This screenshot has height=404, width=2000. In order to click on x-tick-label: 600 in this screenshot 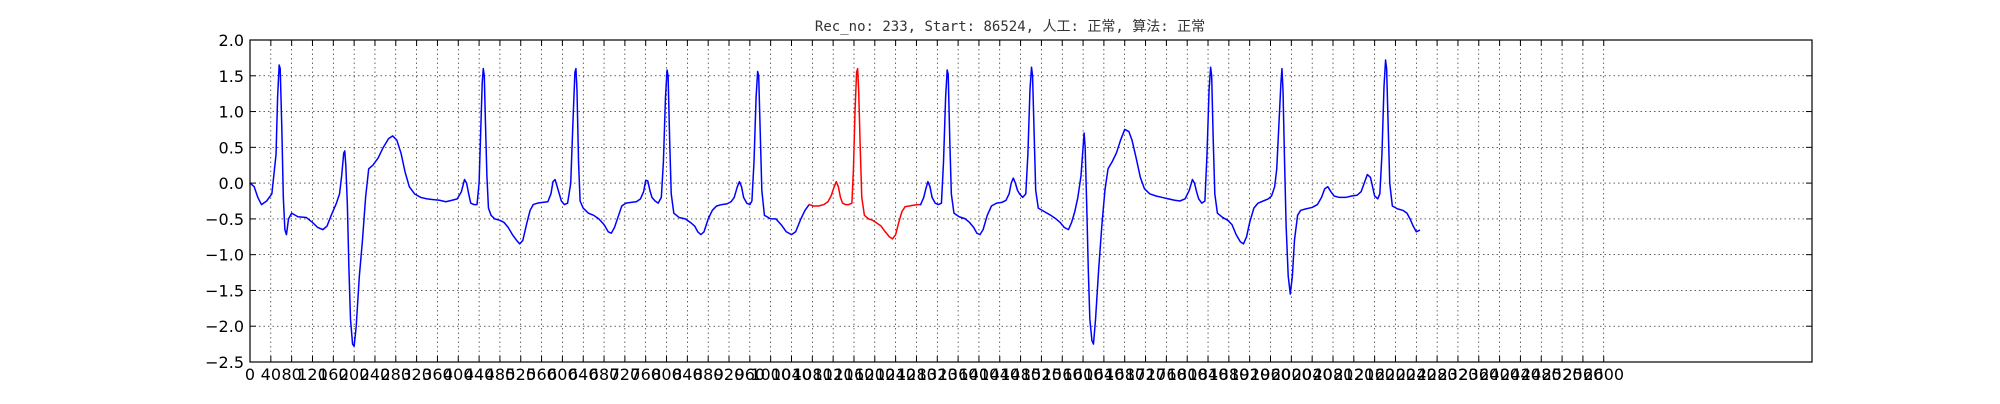, I will do `click(562, 374)`.